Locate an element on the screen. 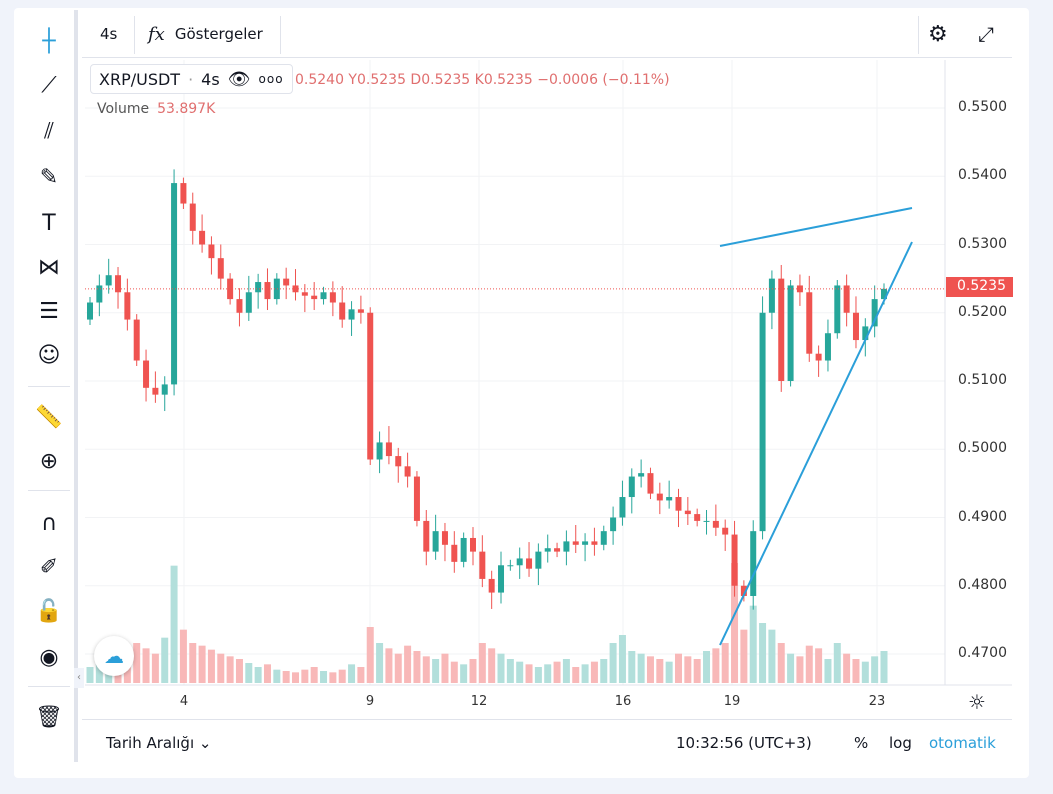 The height and width of the screenshot is (794, 1053). more-icon: ooo is located at coordinates (271, 79).